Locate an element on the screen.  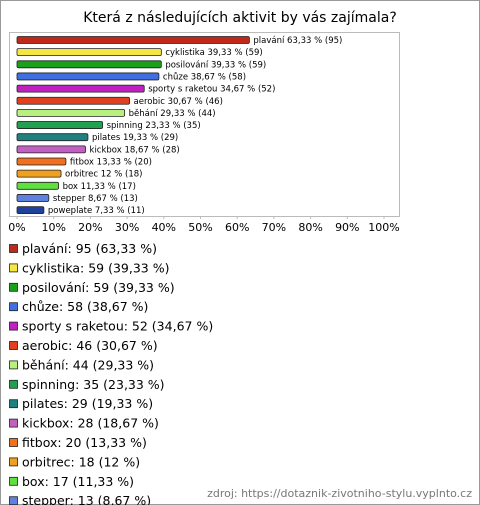
x-tick-label: 100% is located at coordinates (383, 227).